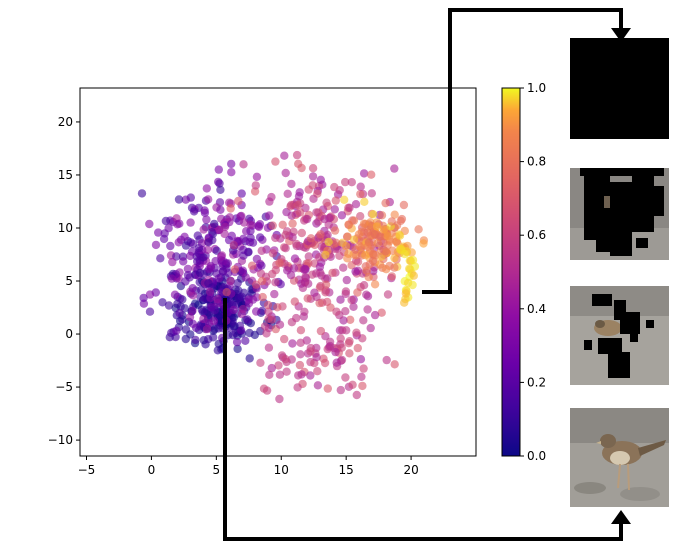 This screenshot has width=673, height=553. Describe the element at coordinates (65, 175) in the screenshot. I see `y-tick-label: 15` at that location.